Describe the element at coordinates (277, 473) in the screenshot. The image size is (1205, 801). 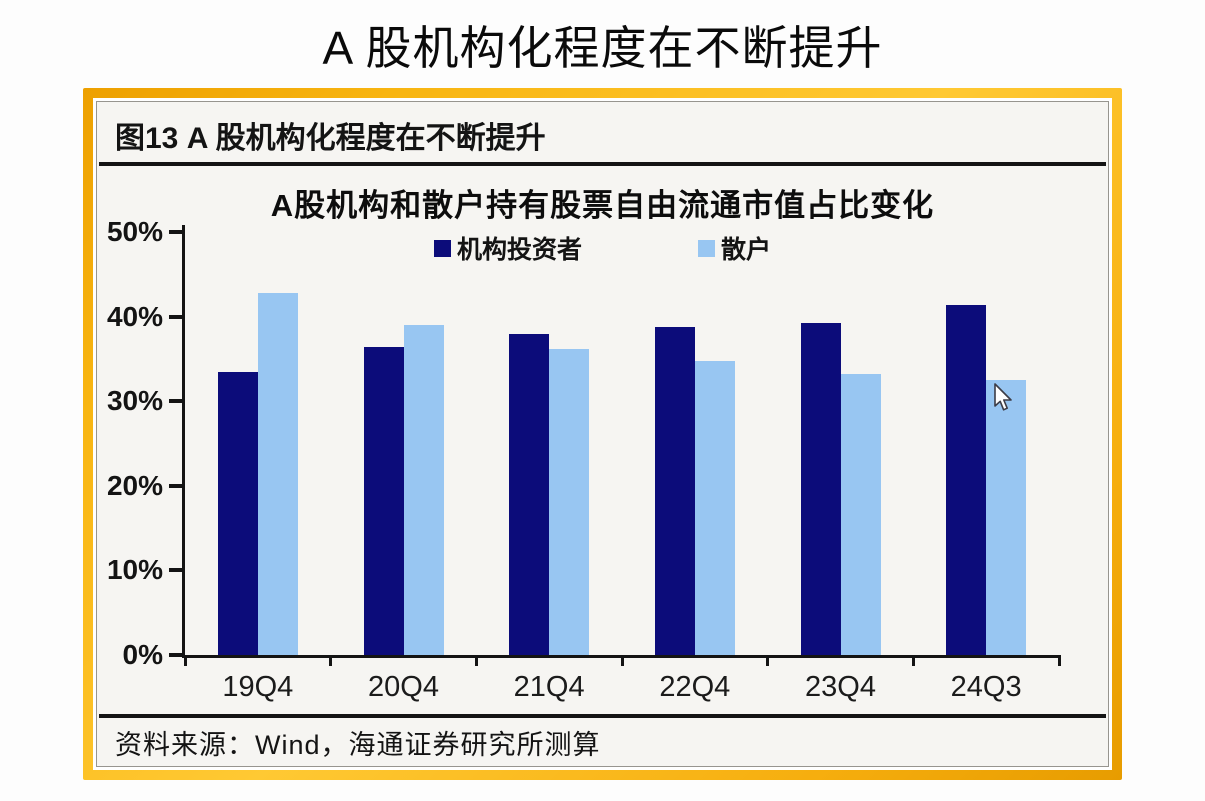
I see `bar-retail-19Q4` at that location.